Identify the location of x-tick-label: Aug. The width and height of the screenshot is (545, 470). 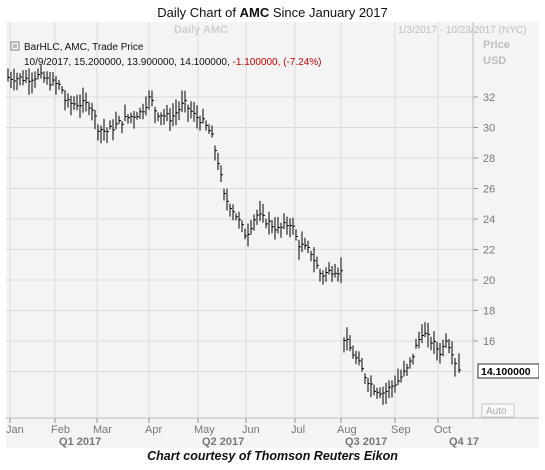
(347, 430).